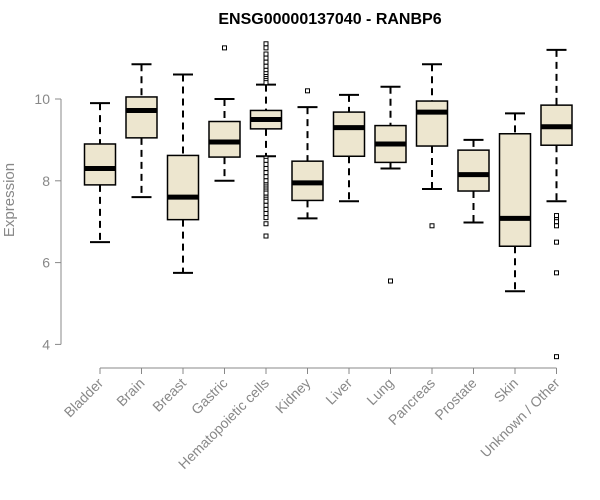 The width and height of the screenshot is (600, 500). I want to click on chart-title: ENSG00000137040 - RANBP6, so click(329, 19).